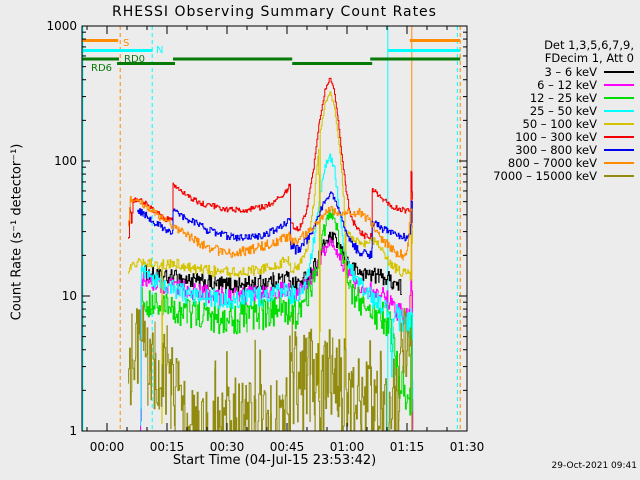  What do you see at coordinates (556, 150) in the screenshot?
I see `legend-item-label: 300 – 800 keV` at bounding box center [556, 150].